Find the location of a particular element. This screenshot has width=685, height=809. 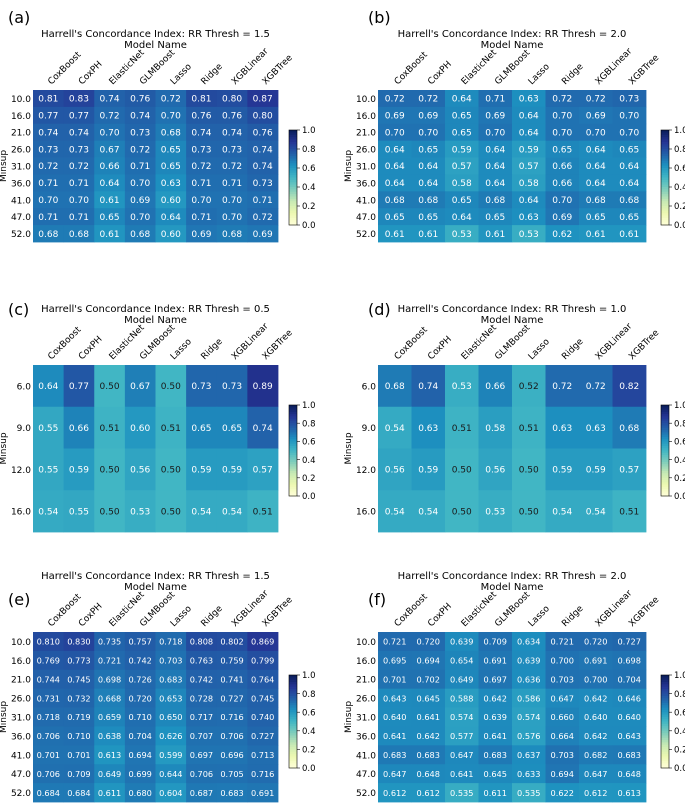

cell-value-label: 0.664 is located at coordinates (562, 736).